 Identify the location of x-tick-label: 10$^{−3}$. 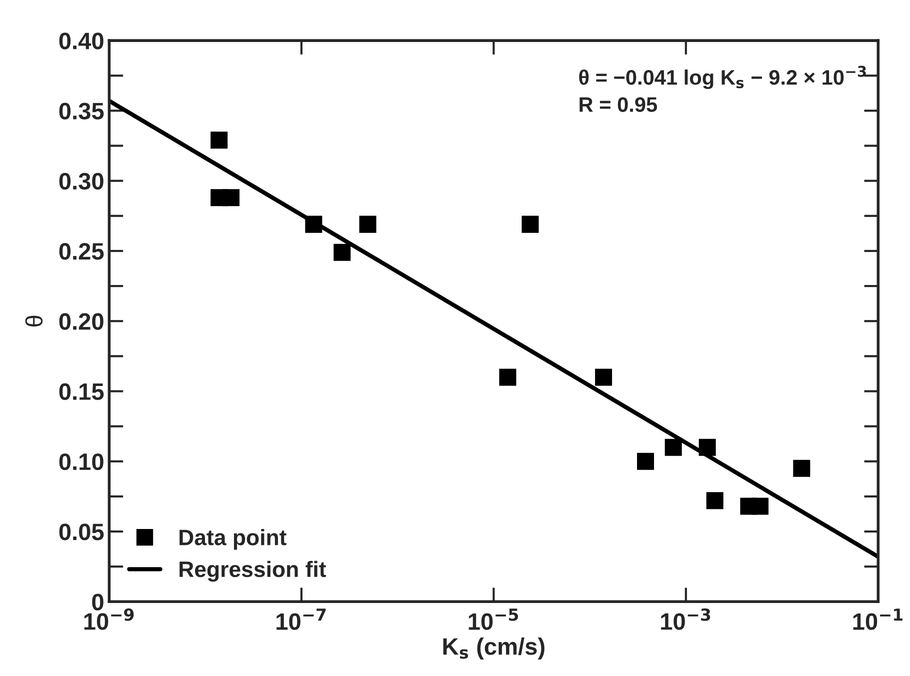
(685, 619).